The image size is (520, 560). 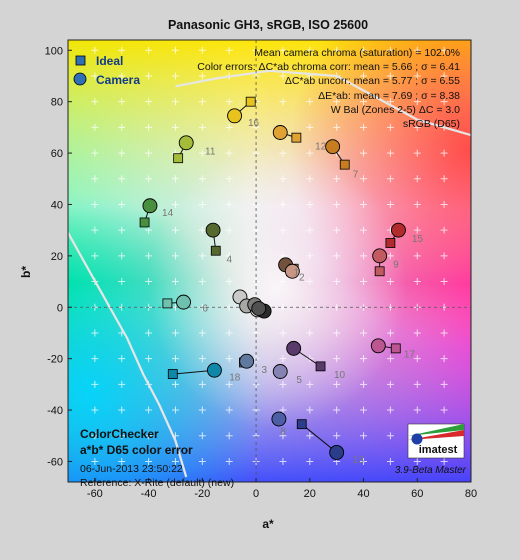 I want to click on patch-label-17: 17, so click(x=410, y=355).